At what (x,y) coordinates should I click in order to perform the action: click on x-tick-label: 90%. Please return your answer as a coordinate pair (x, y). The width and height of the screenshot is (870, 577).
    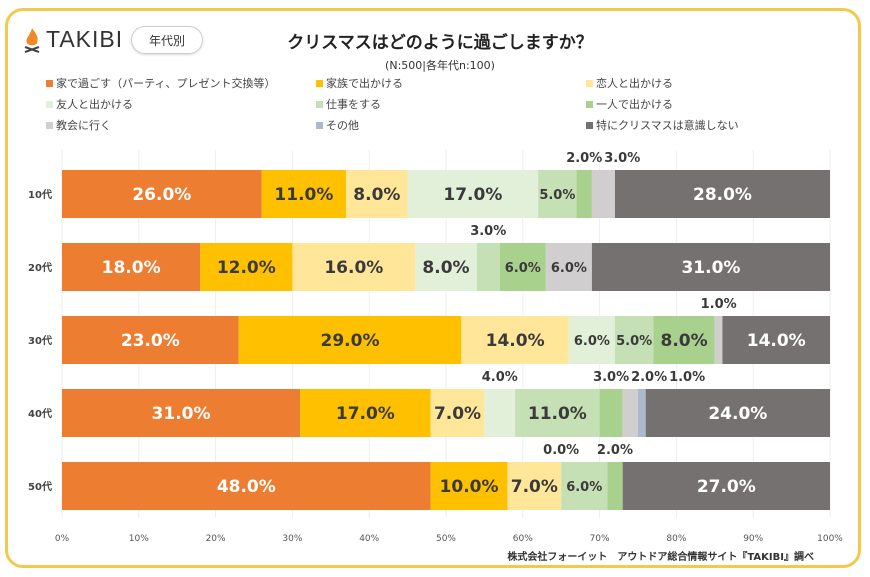
    Looking at the image, I should click on (753, 539).